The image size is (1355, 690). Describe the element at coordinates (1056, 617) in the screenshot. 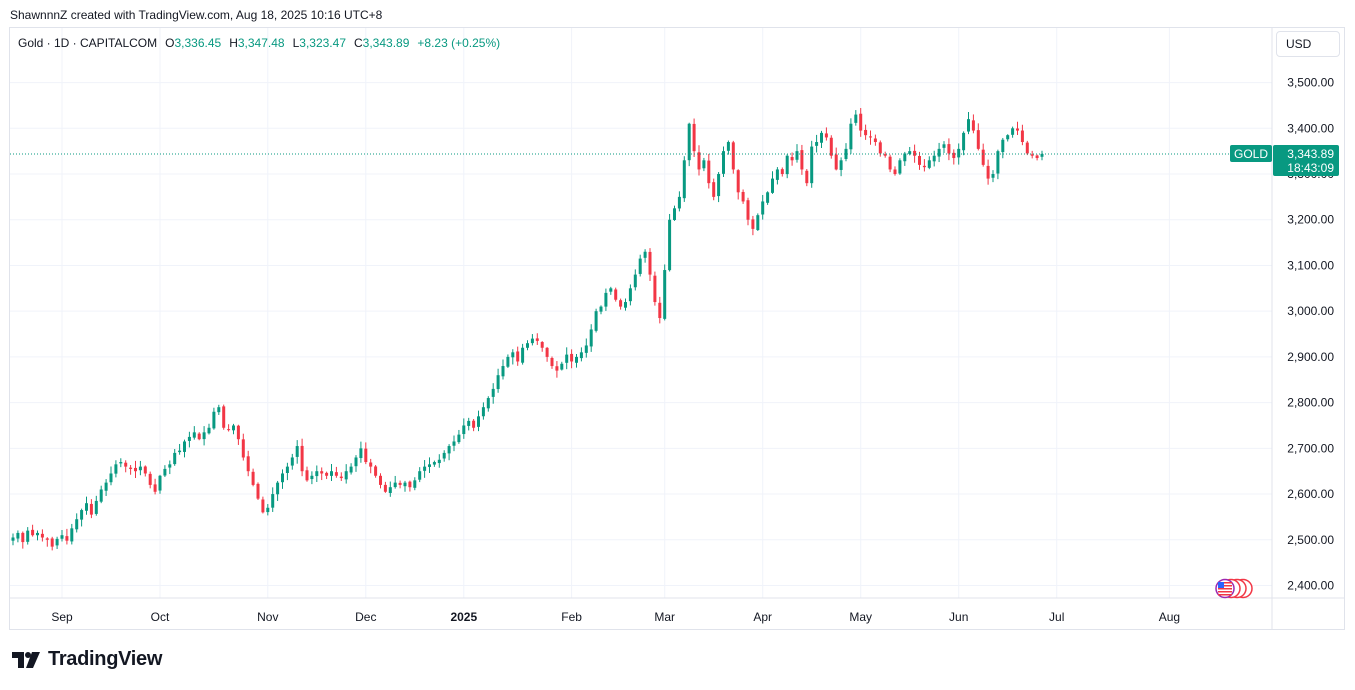

I see `time-tick-label: Jul` at that location.